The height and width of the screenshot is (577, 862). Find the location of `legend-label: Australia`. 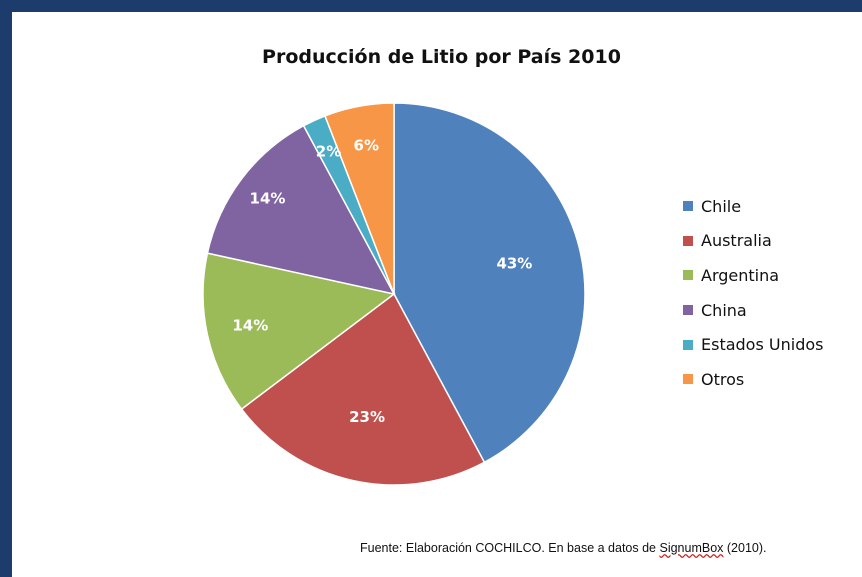

legend-label: Australia is located at coordinates (736, 241).